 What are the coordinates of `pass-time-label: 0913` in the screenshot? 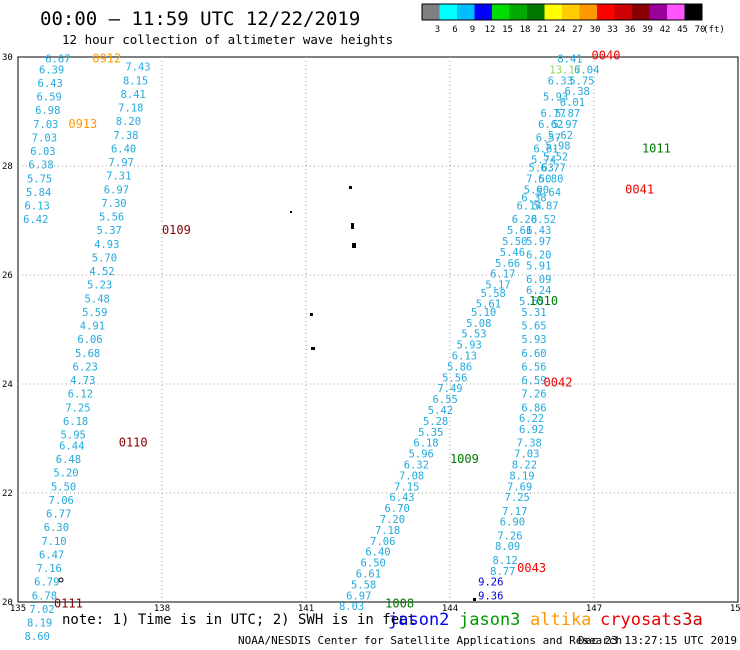 It's located at (82, 124).